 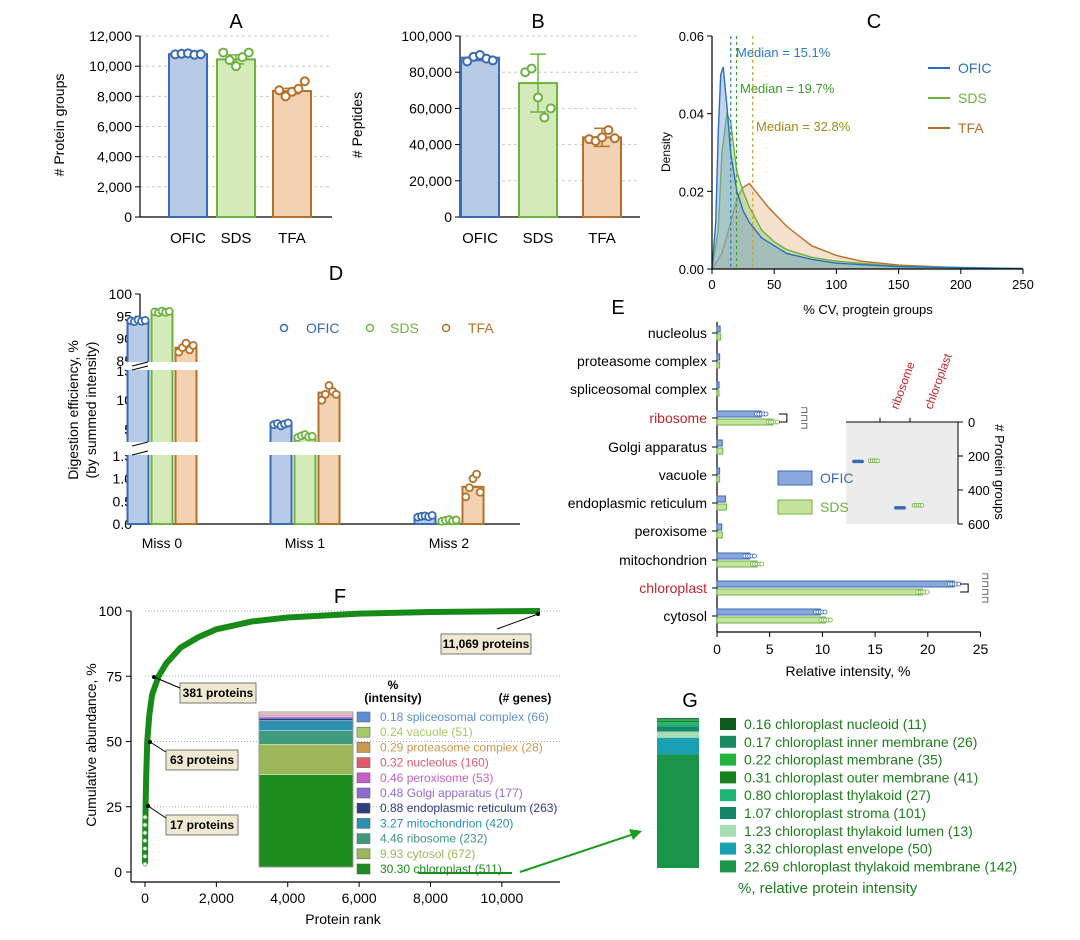 I want to click on panel-e-letter: E, so click(x=617, y=308).